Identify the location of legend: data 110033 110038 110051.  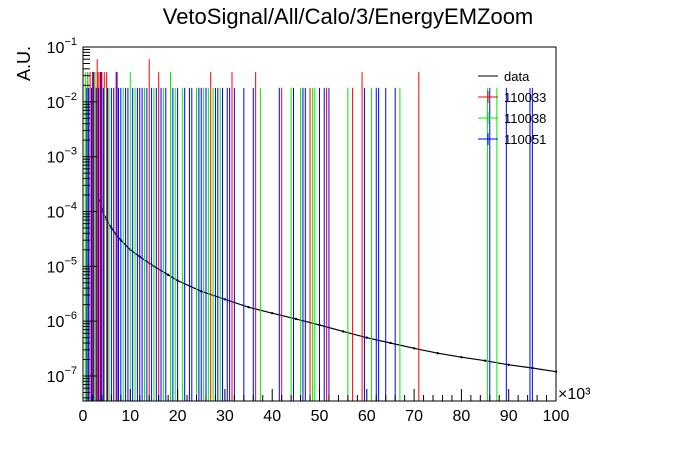
(512, 108).